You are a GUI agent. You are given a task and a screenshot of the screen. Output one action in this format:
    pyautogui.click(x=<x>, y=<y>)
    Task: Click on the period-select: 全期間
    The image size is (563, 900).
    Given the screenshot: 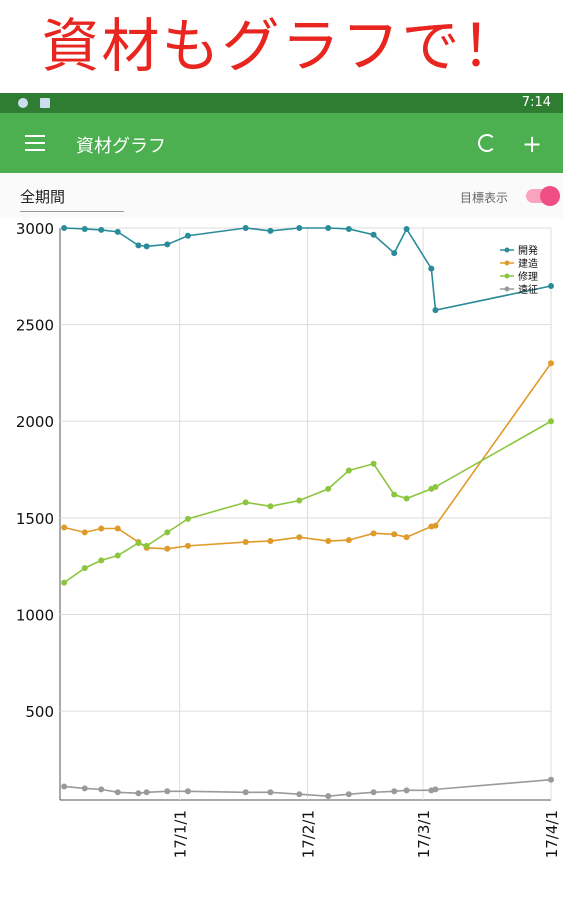 What is the action you would take?
    pyautogui.click(x=72, y=199)
    